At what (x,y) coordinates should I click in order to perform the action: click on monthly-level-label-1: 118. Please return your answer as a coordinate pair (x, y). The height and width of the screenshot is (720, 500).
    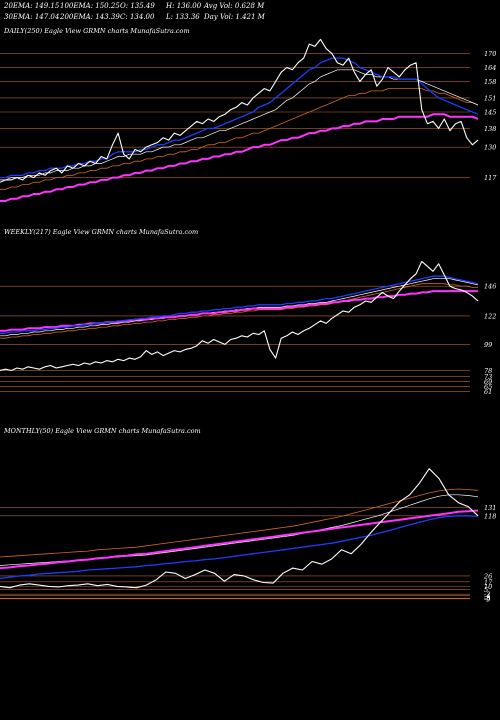
    Looking at the image, I should click on (490, 516).